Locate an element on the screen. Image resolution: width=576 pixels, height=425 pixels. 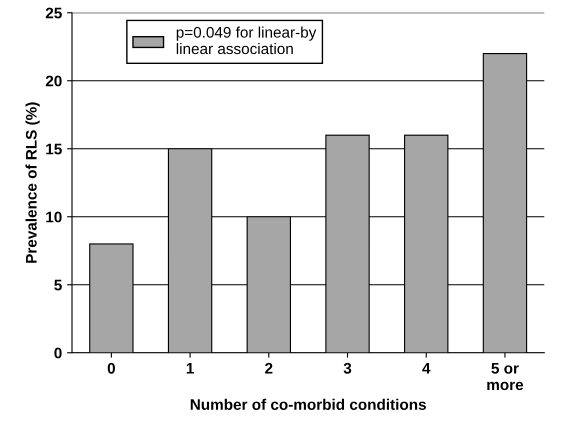
y-tick-label: 15 is located at coordinates (54, 149).